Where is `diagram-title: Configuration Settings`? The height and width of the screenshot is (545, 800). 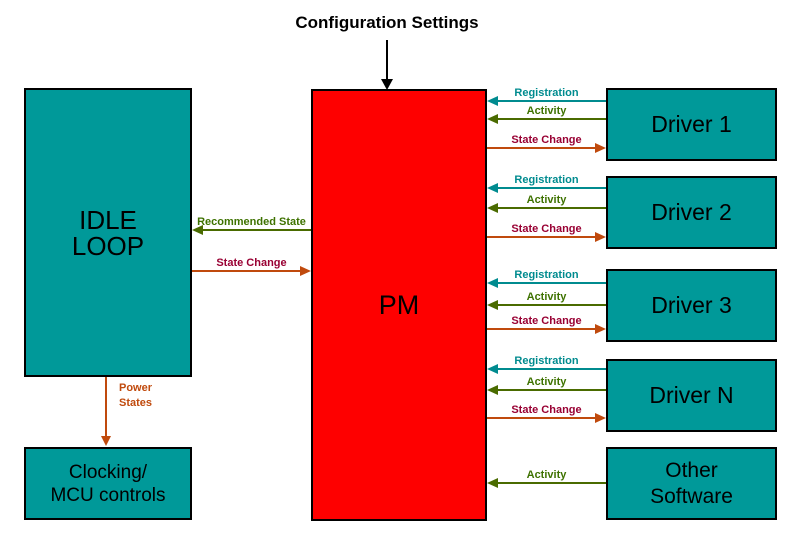
diagram-title: Configuration Settings is located at coordinates (387, 22).